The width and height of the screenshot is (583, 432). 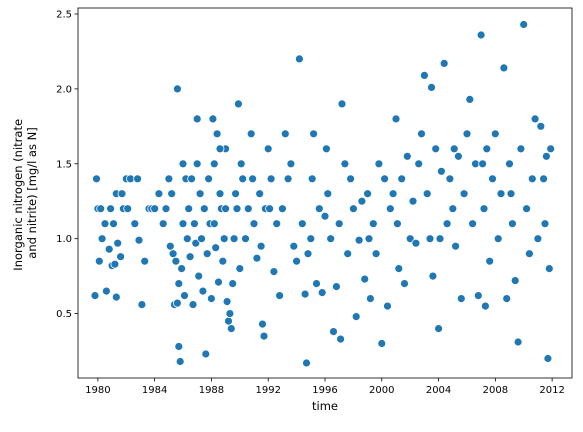 What do you see at coordinates (381, 390) in the screenshot?
I see `x-tick-label: 2000` at bounding box center [381, 390].